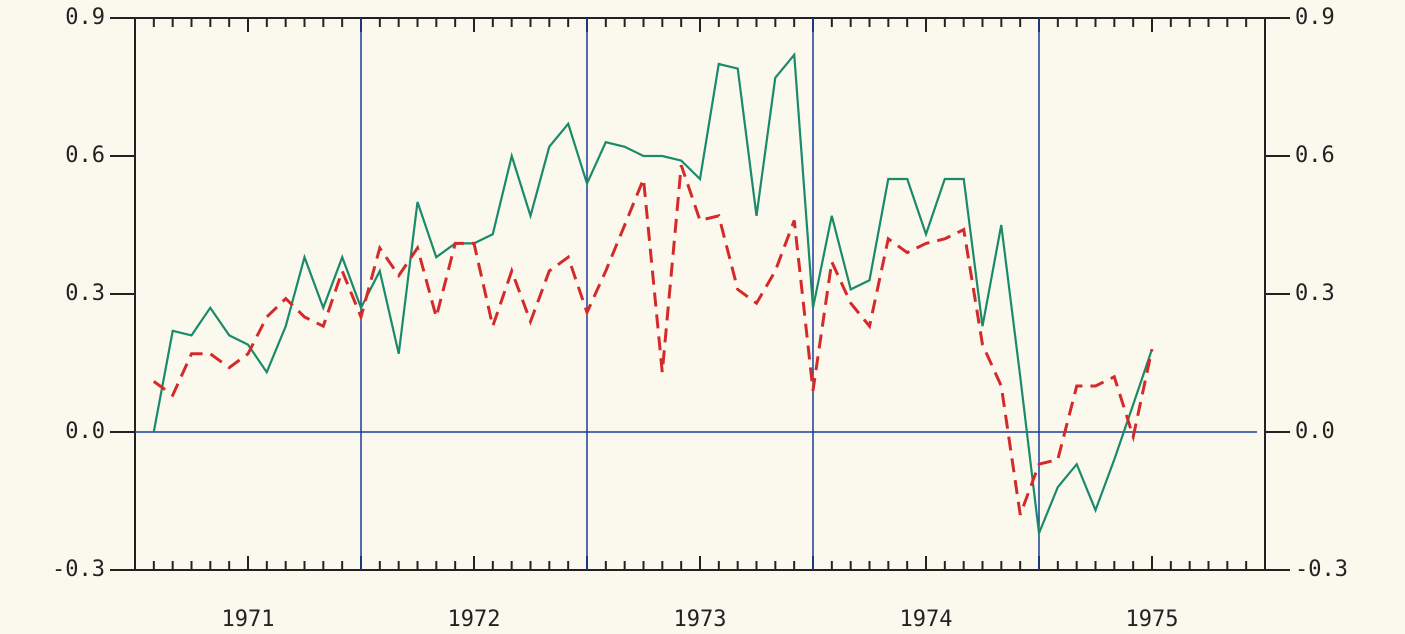 The image size is (1405, 634). I want to click on x-tick-label: 1974, so click(926, 619).